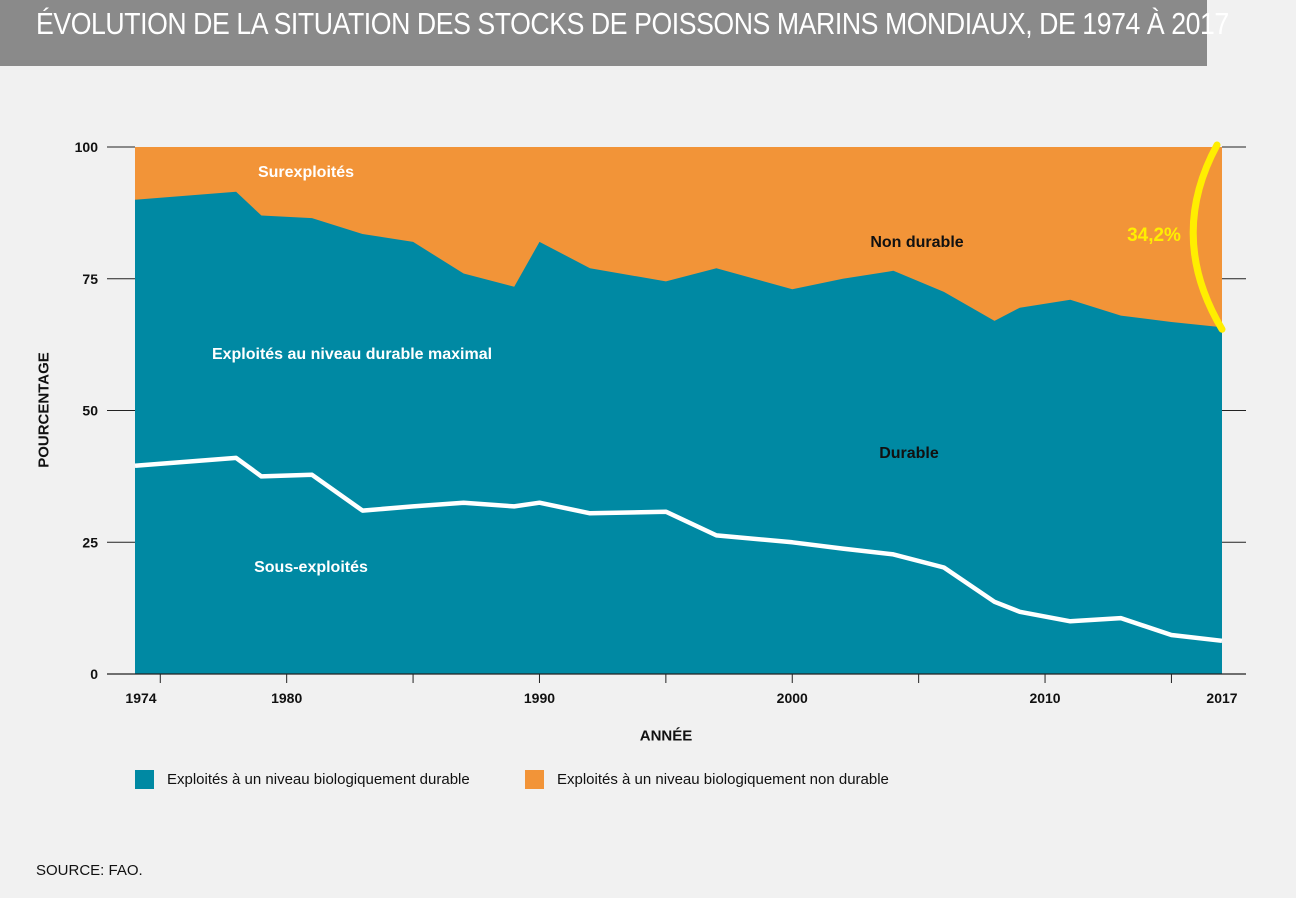 The width and height of the screenshot is (1296, 898). Describe the element at coordinates (534, 779) in the screenshot. I see `legend-swatch-non-durable` at that location.